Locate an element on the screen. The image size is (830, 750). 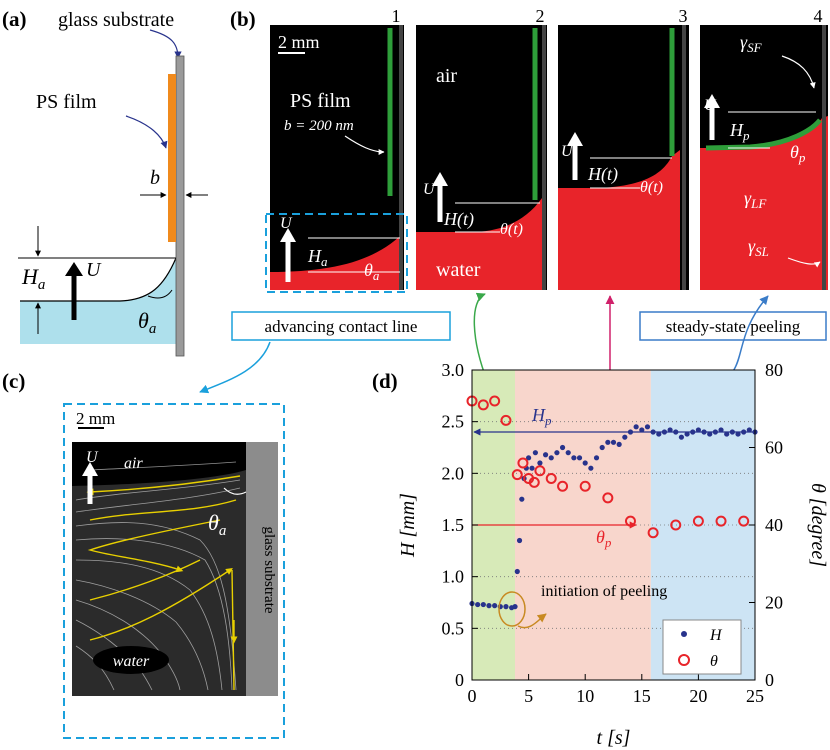
panel-c-box is located at coordinates (174, 571).